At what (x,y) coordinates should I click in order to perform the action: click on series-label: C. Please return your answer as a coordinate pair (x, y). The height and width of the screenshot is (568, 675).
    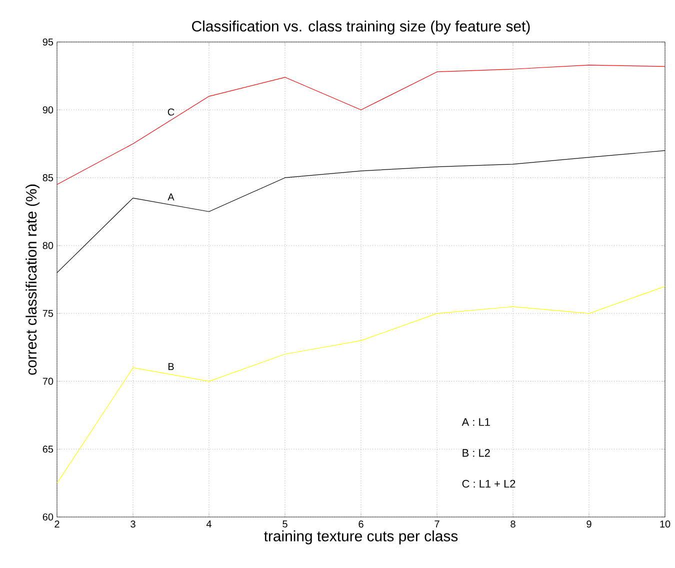
    Looking at the image, I should click on (171, 112).